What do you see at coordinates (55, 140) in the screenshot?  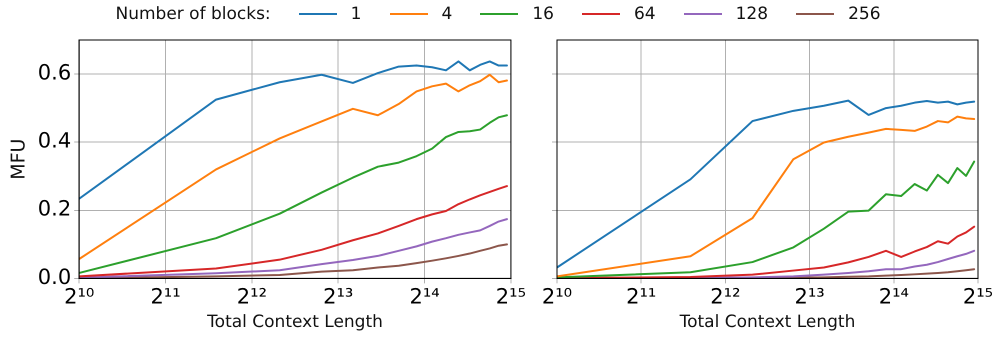 I see `y-tick-label: 0.4` at bounding box center [55, 140].